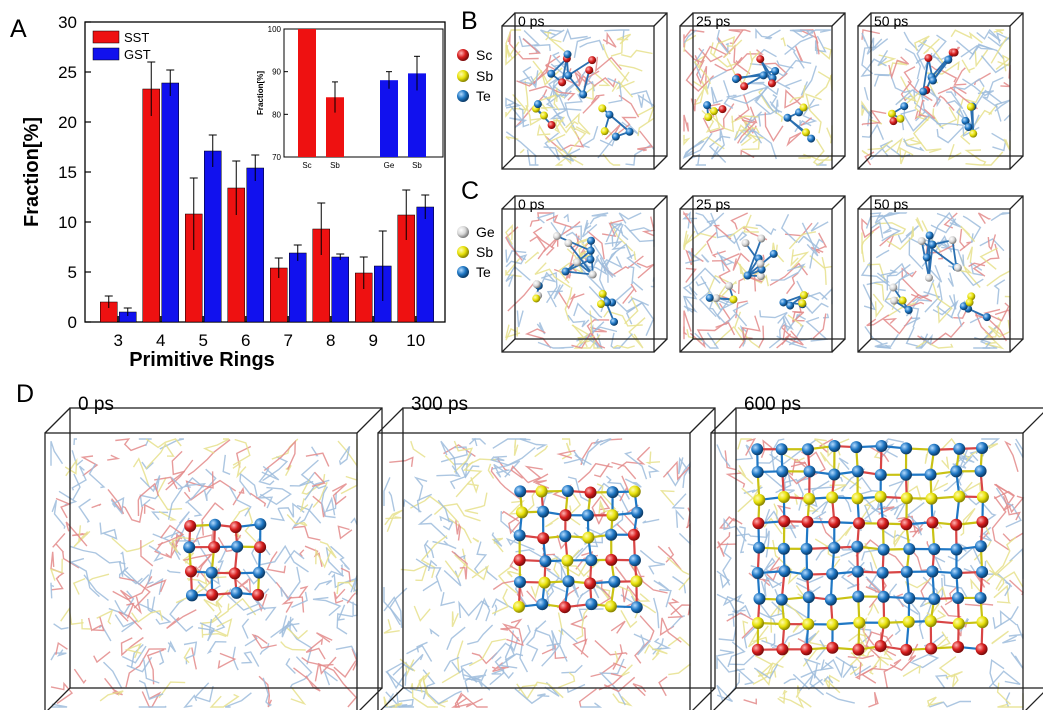 The image size is (1043, 710). Describe the element at coordinates (584, 274) in the screenshot. I see `snapshot-frame: 0 ps` at that location.